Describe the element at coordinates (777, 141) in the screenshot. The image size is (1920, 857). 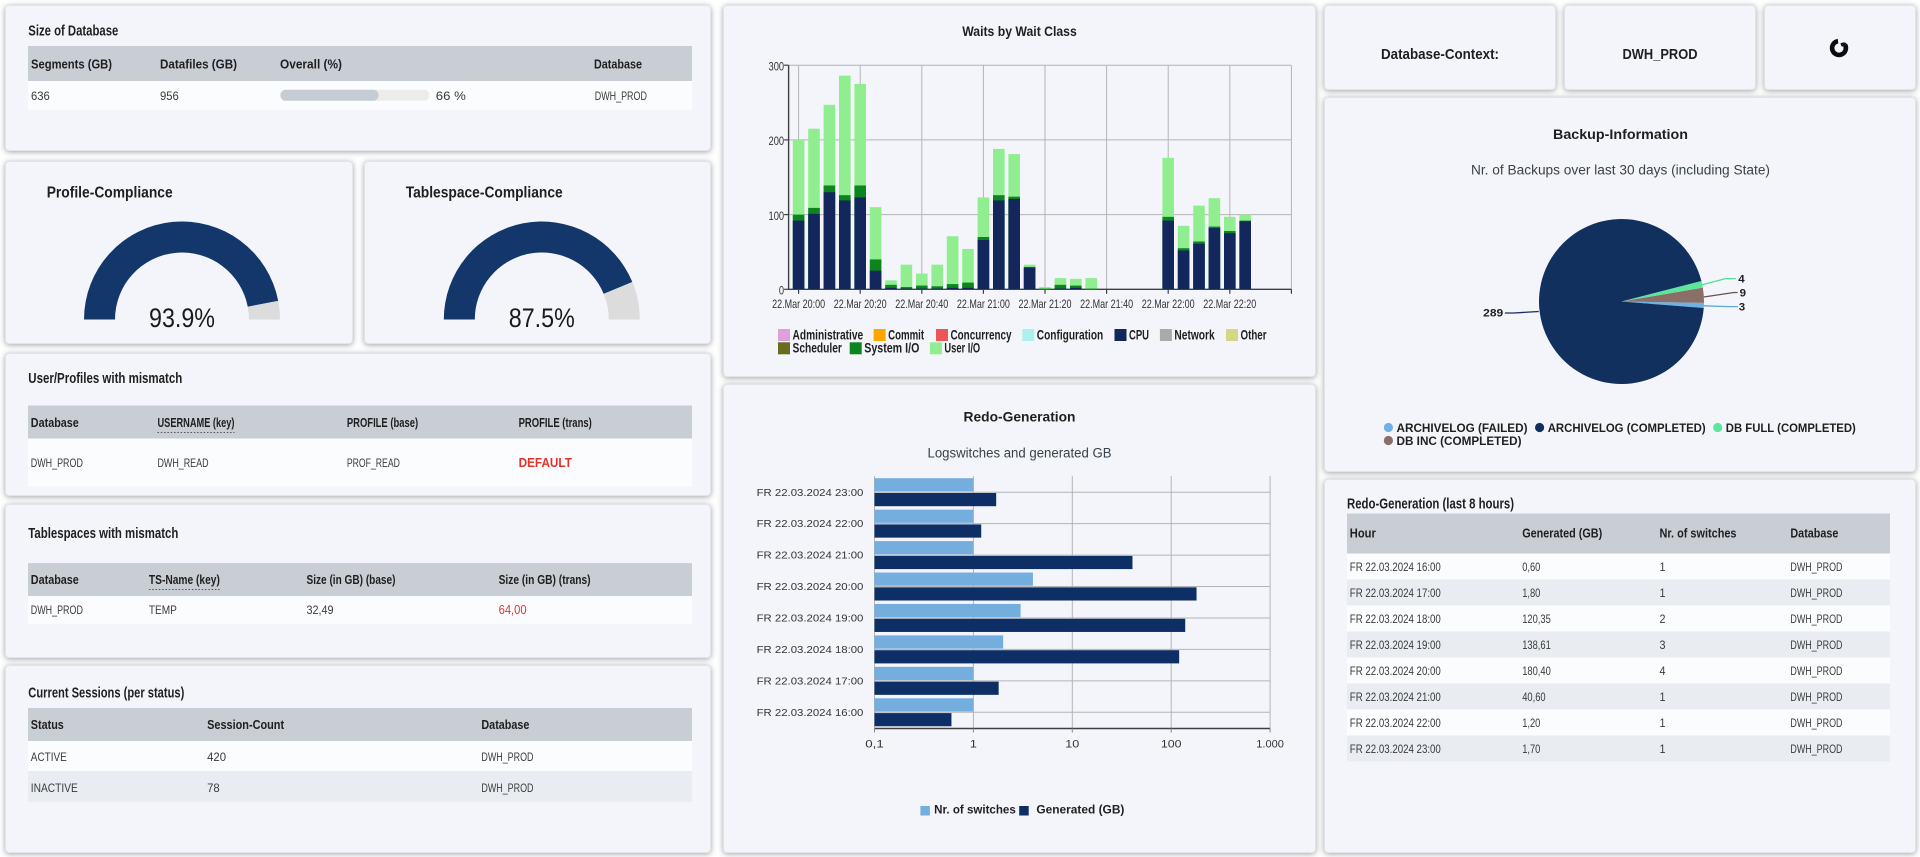
I see `svg-text: 200` at that location.